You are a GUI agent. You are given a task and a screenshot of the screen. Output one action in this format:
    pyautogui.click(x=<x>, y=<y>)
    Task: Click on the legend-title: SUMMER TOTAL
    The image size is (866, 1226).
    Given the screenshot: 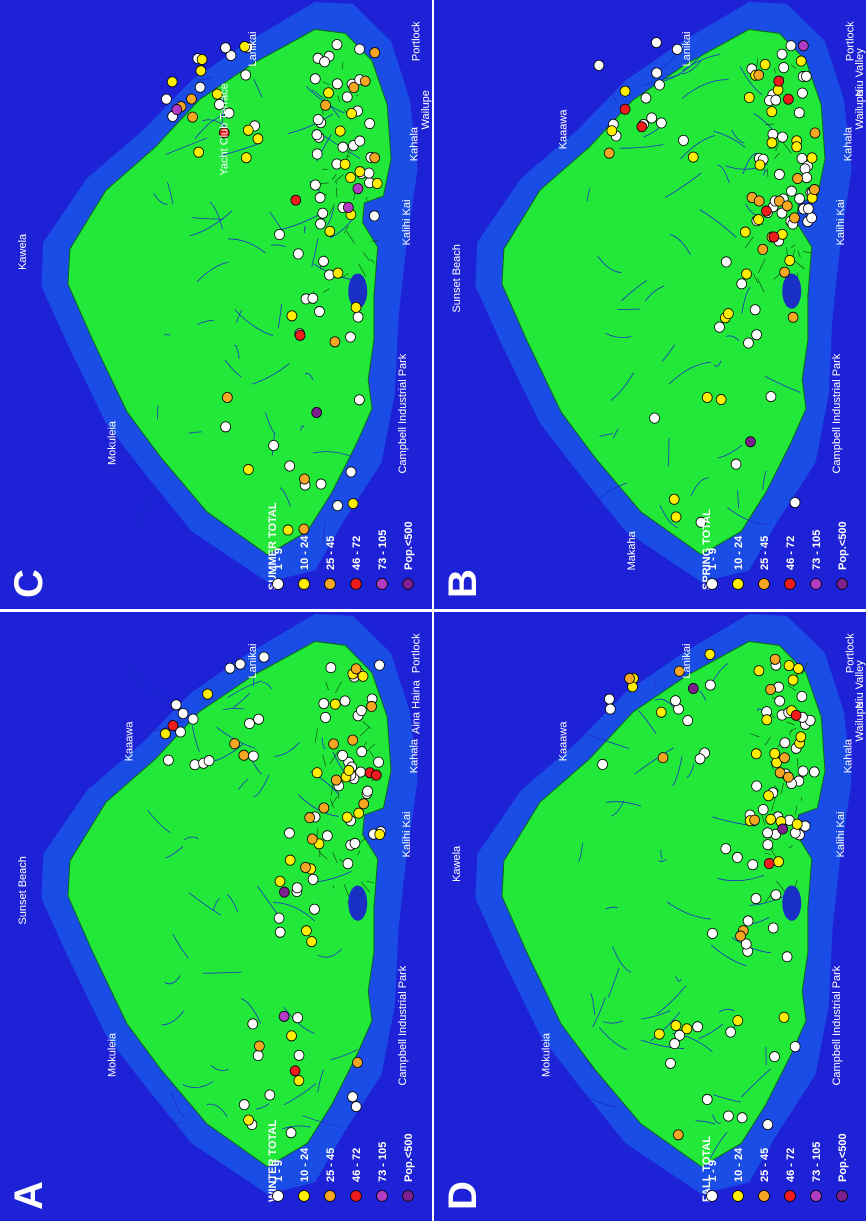 What is the action you would take?
    pyautogui.click(x=273, y=546)
    